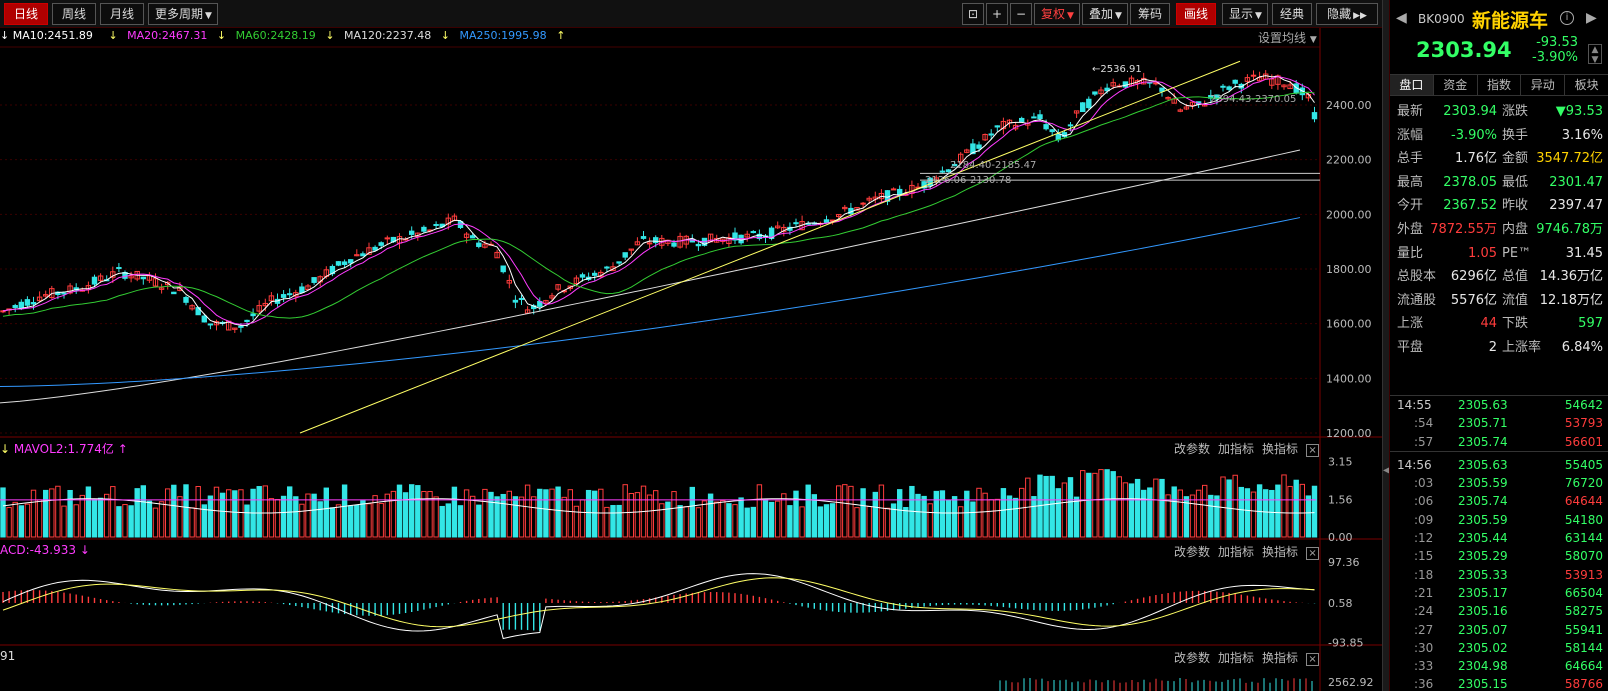 The image size is (1608, 691). What do you see at coordinates (1515, 277) in the screenshot?
I see `quote-label: 总值` at bounding box center [1515, 277].